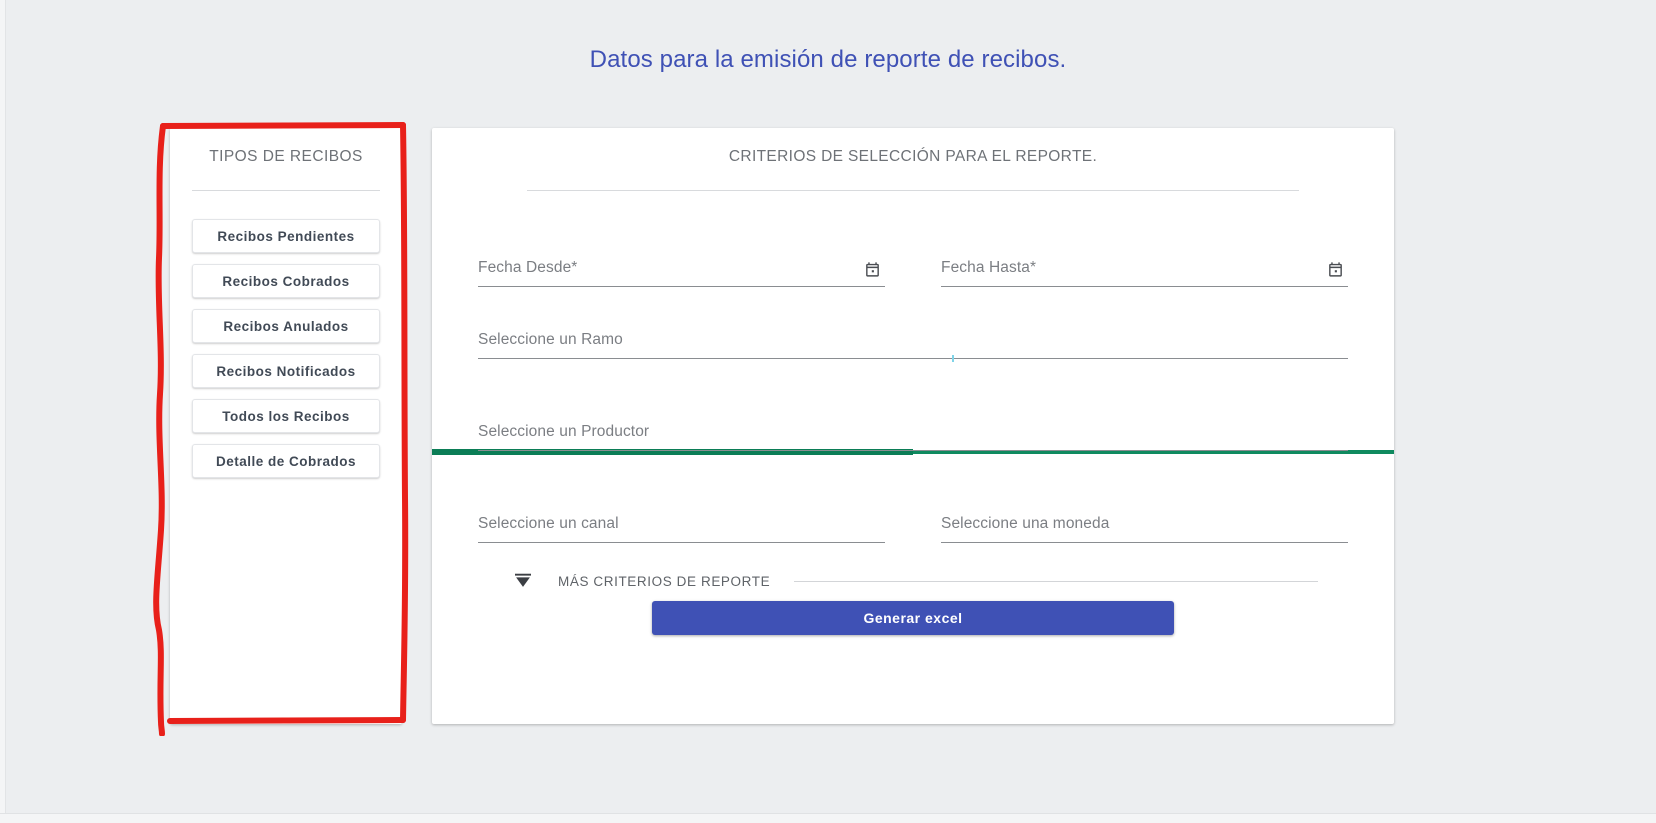 This screenshot has width=1656, height=823. I want to click on more-criteria-row: MÁS CRITERIOS DE REPORTE, so click(913, 581).